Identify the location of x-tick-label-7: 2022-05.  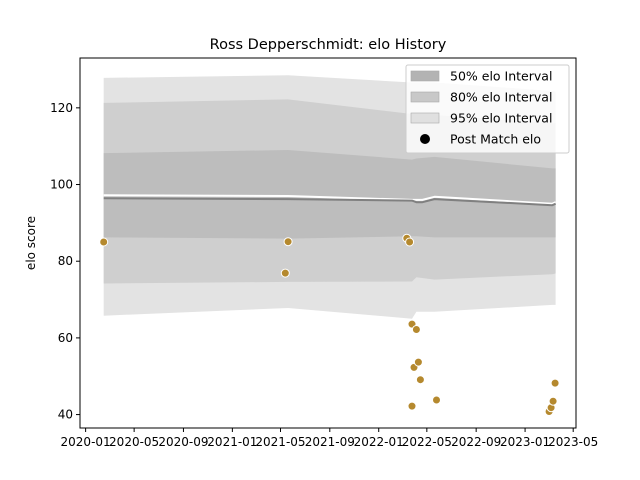
(427, 442).